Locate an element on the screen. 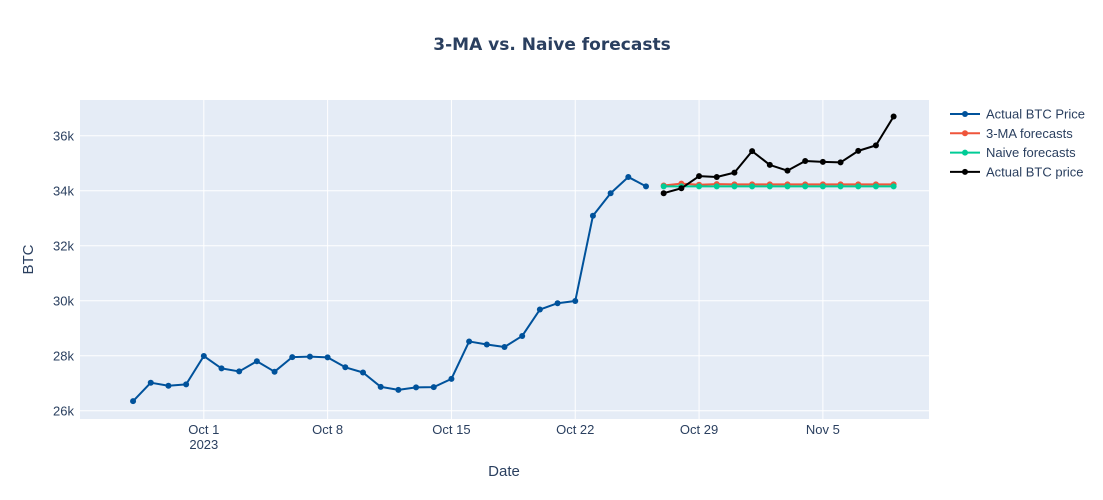  x-tick-label: Oct 15 is located at coordinates (451, 429).